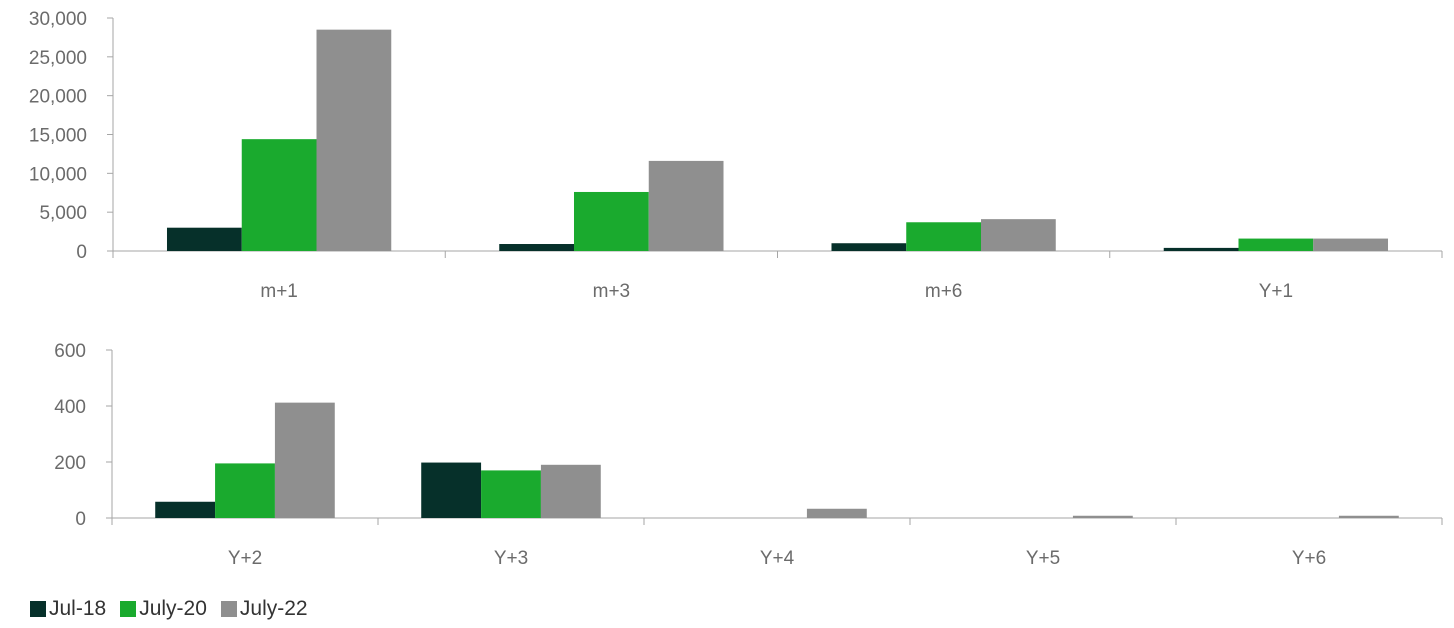 Image resolution: width=1454 pixels, height=628 pixels. What do you see at coordinates (354, 140) in the screenshot?
I see `bar-july-22-mplus1` at bounding box center [354, 140].